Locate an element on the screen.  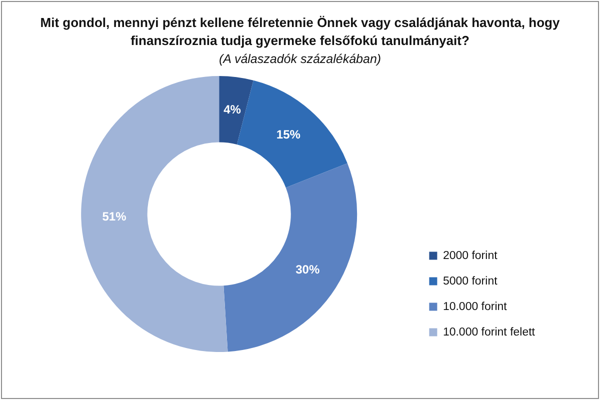
legend-label: 10.000 forint is located at coordinates (475, 306).